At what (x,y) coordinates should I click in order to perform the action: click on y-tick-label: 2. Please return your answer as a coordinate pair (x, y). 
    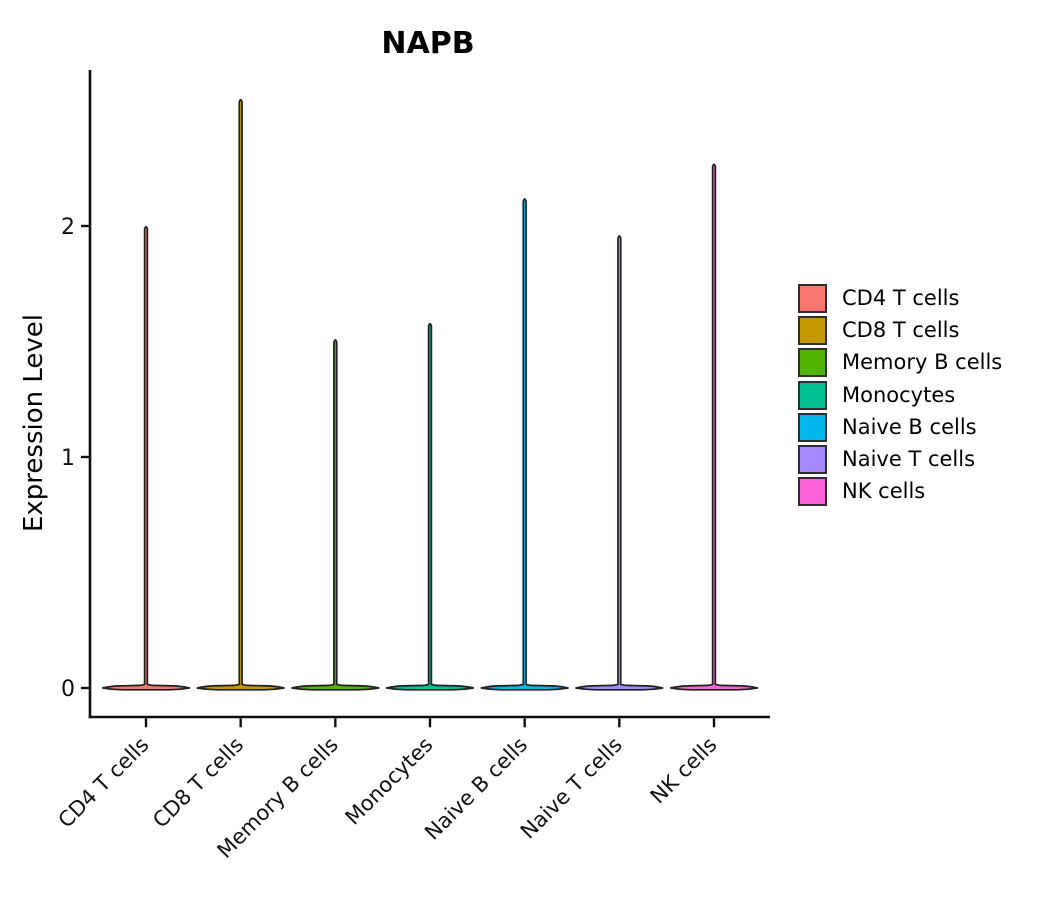
    Looking at the image, I should click on (68, 227).